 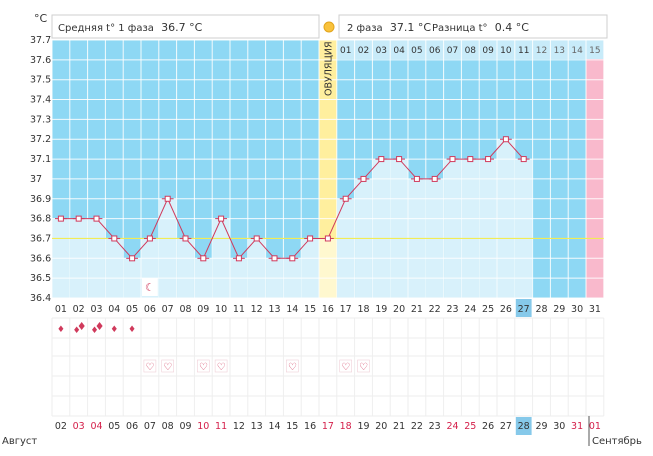 I want to click on y-tick-label: 36.5, so click(x=40, y=278).